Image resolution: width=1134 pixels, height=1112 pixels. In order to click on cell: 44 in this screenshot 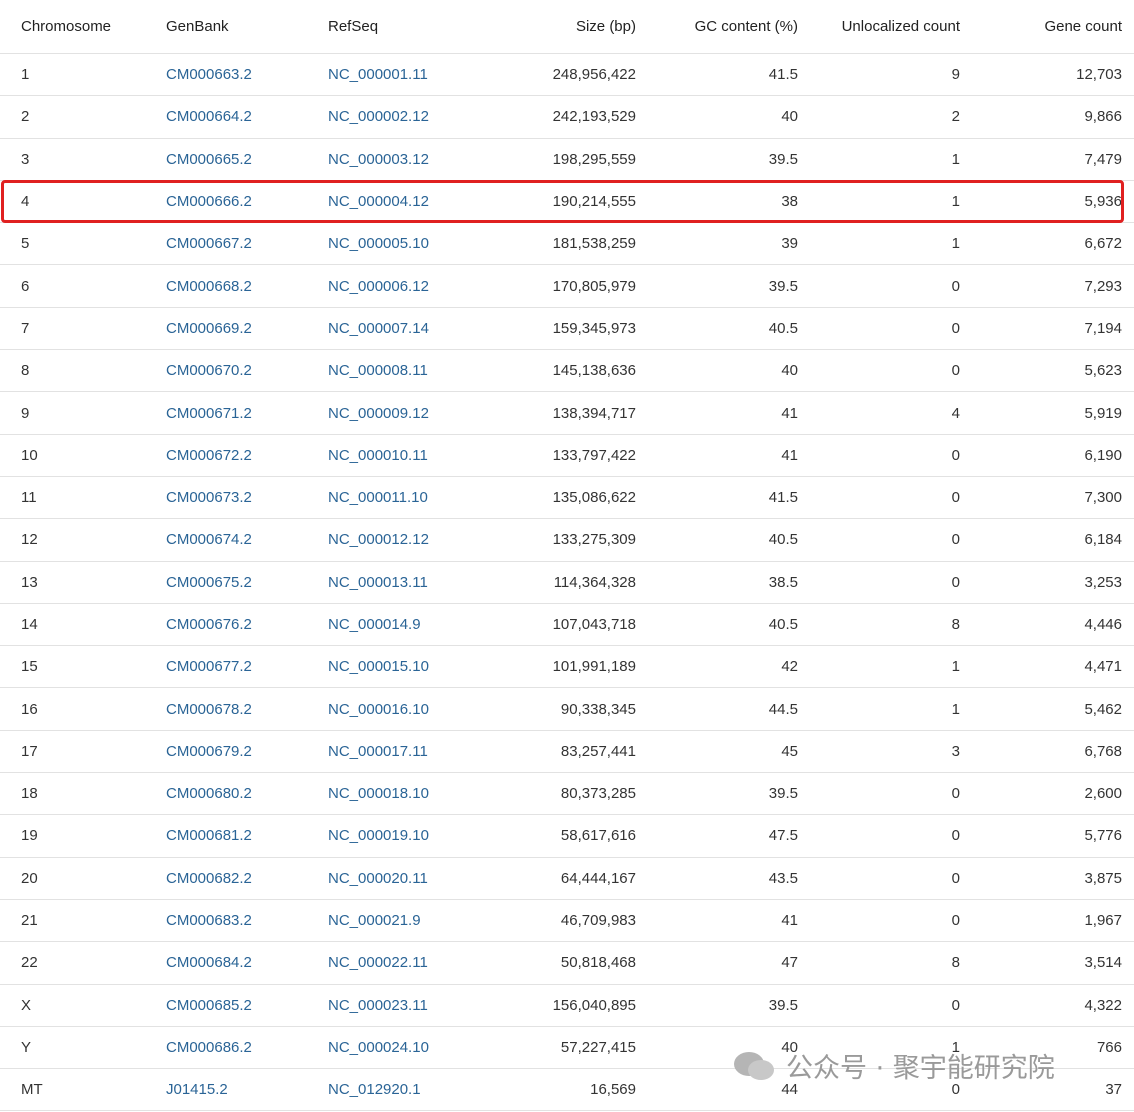, I will do `click(729, 1090)`.